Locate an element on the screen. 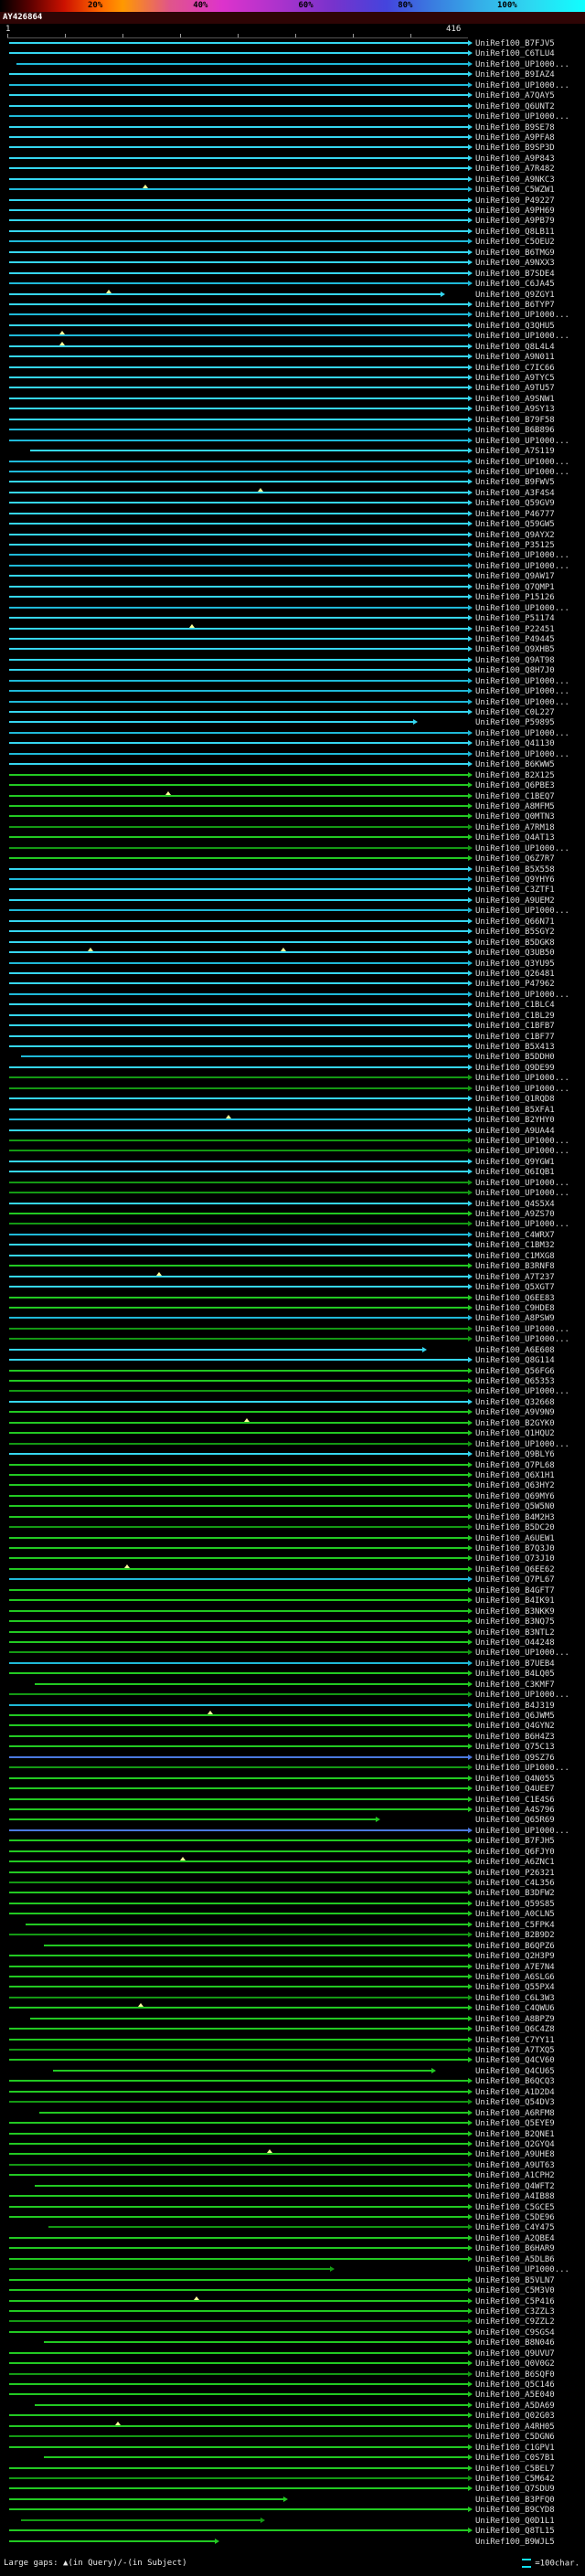  hit-label: UniRef100_C5GCE5 is located at coordinates (515, 2207).